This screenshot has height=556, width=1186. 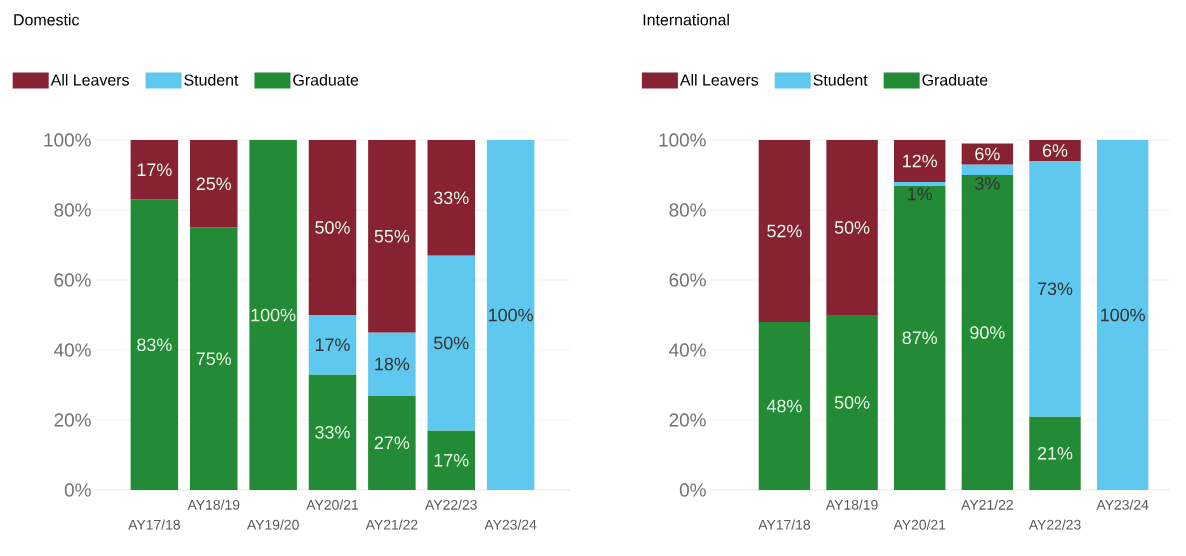 I want to click on data-label: 55%, so click(x=392, y=236).